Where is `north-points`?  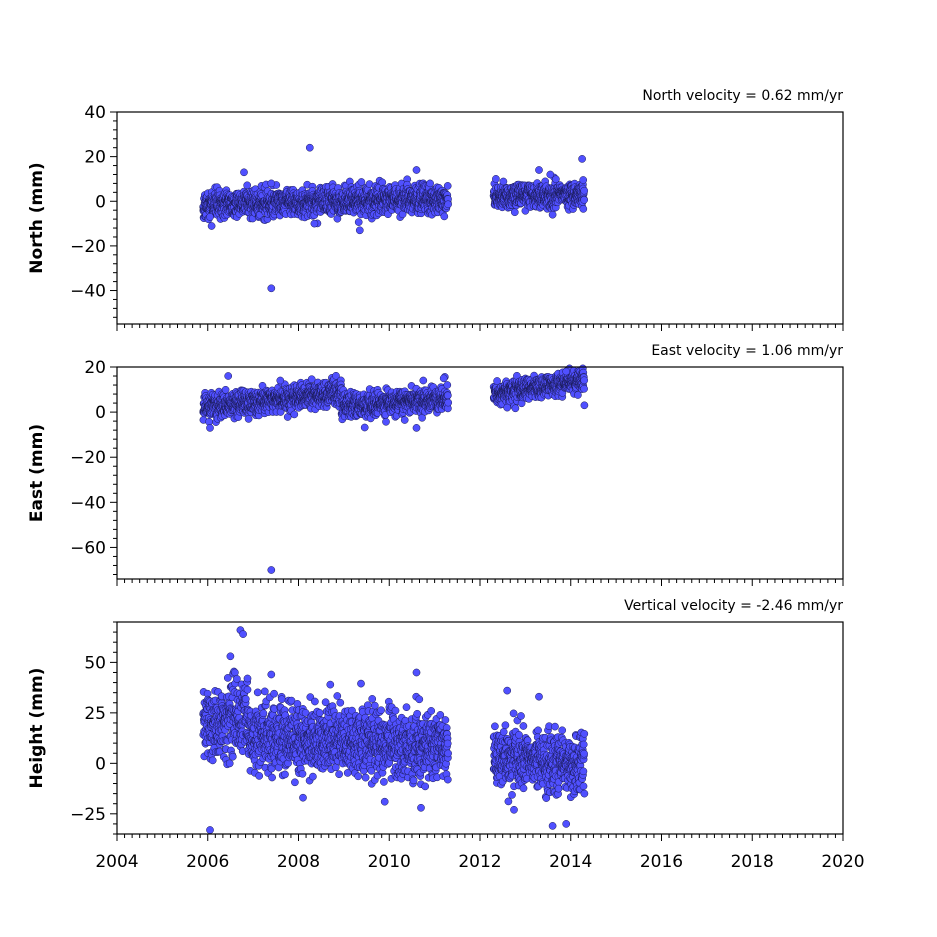
north-points is located at coordinates (394, 218).